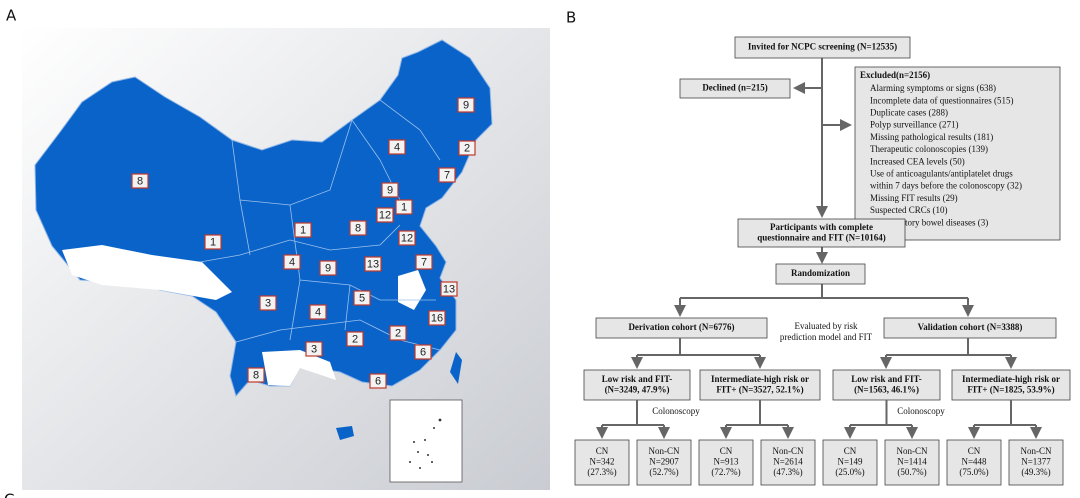 This screenshot has width=1080, height=498. I want to click on flow-text: Excluded(n=2156), so click(895, 75).